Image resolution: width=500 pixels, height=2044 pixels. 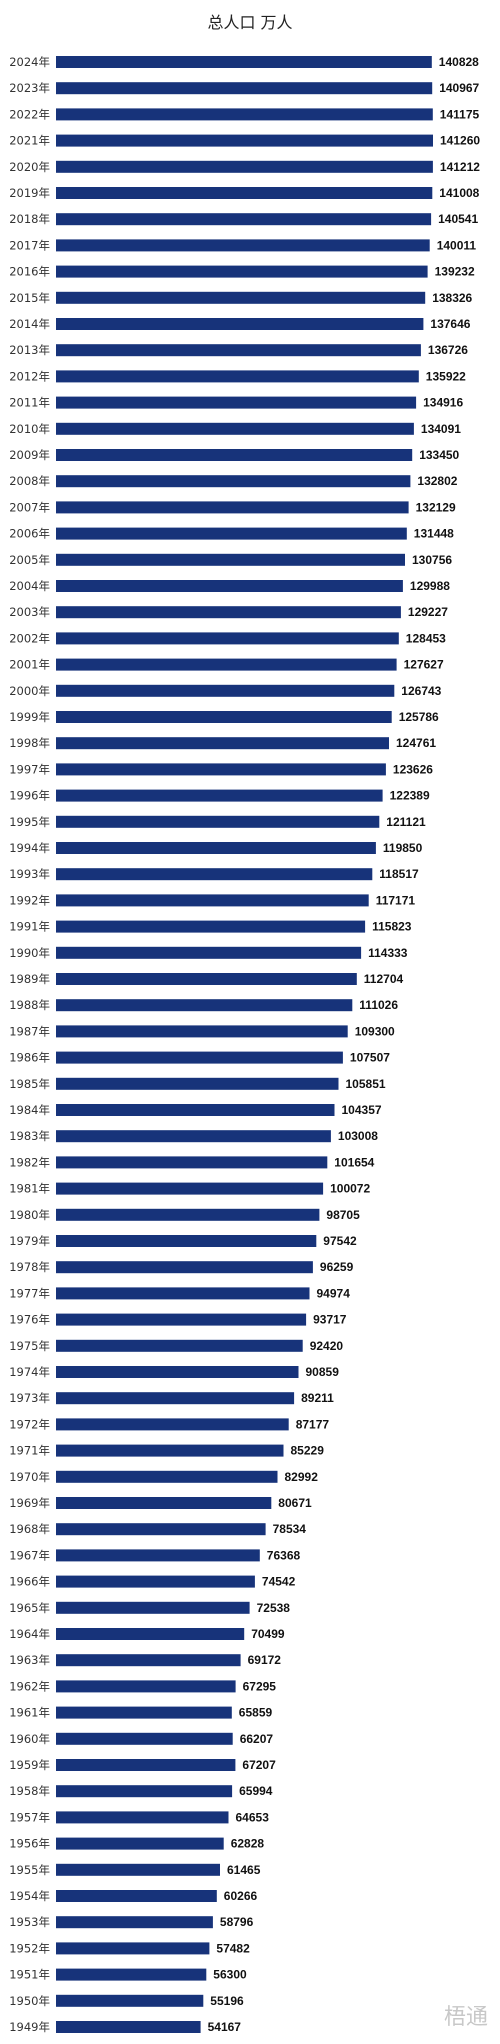 I want to click on category-label: 1995年, so click(x=29, y=822).